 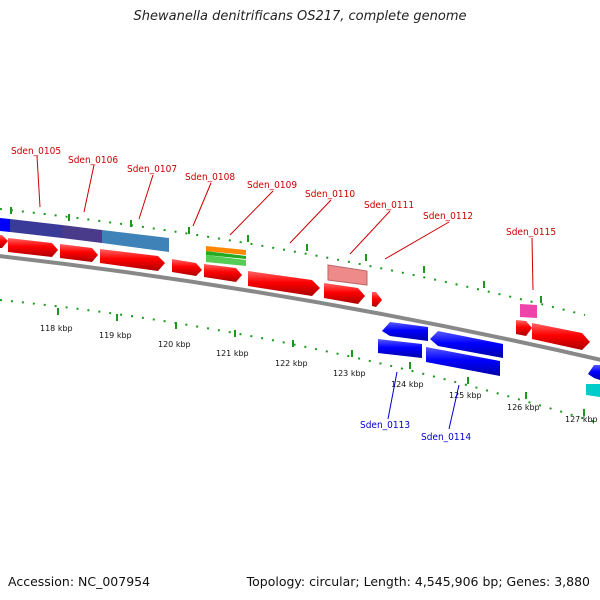 What do you see at coordinates (36, 151) in the screenshot?
I see `gene-label-sden-0105: Sden_0105` at bounding box center [36, 151].